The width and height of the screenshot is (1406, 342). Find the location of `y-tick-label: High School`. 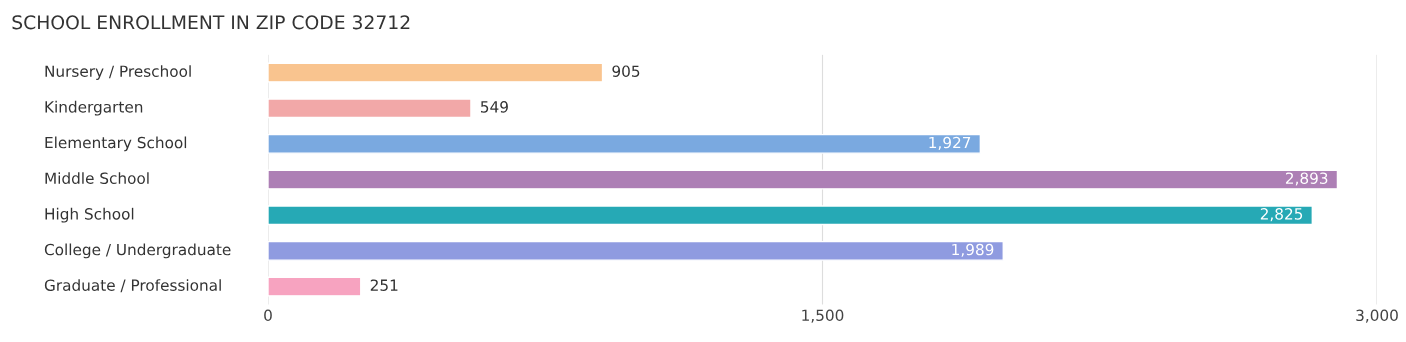

y-tick-label: High School is located at coordinates (89, 215).